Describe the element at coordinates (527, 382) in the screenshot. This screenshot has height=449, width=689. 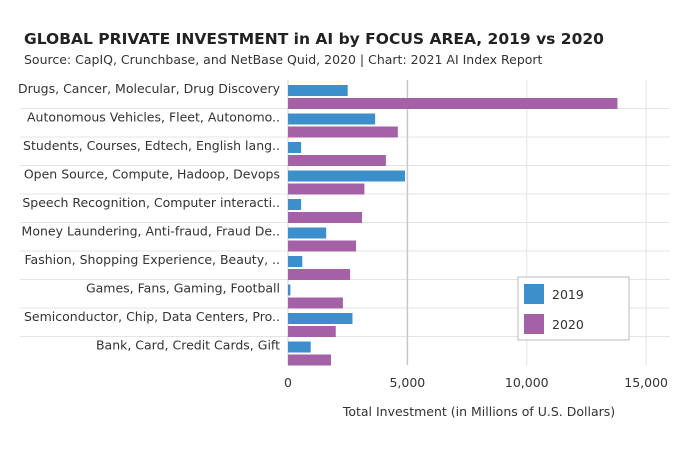
I see `x-tick-label: 10,000` at that location.